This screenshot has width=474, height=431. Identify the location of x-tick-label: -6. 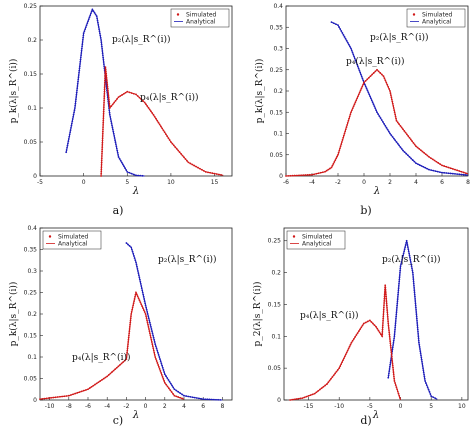
(286, 182).